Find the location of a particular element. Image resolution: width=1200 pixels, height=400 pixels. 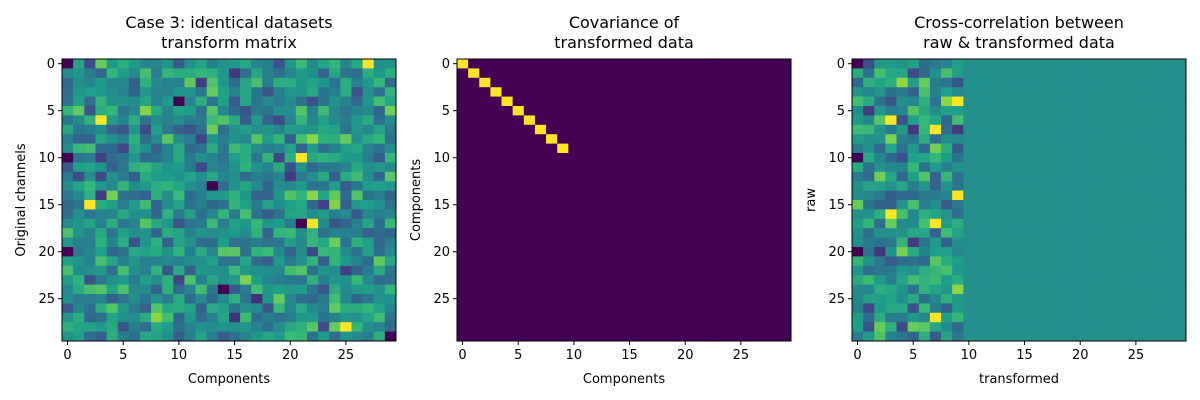

x-tick-label: 0 is located at coordinates (462, 355).